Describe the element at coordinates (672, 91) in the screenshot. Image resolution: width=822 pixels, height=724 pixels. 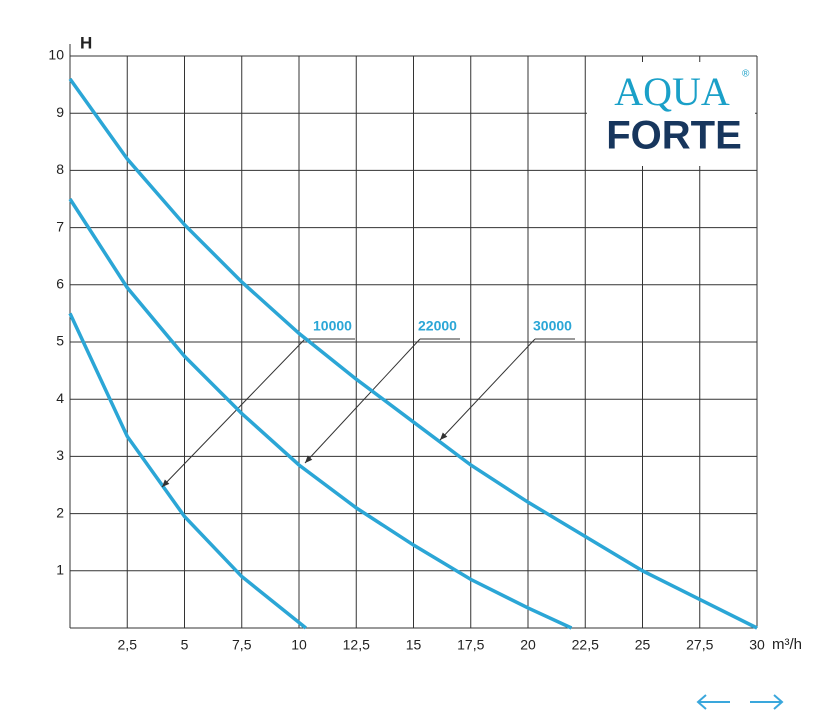
I see `logo-line1: AQUA` at that location.